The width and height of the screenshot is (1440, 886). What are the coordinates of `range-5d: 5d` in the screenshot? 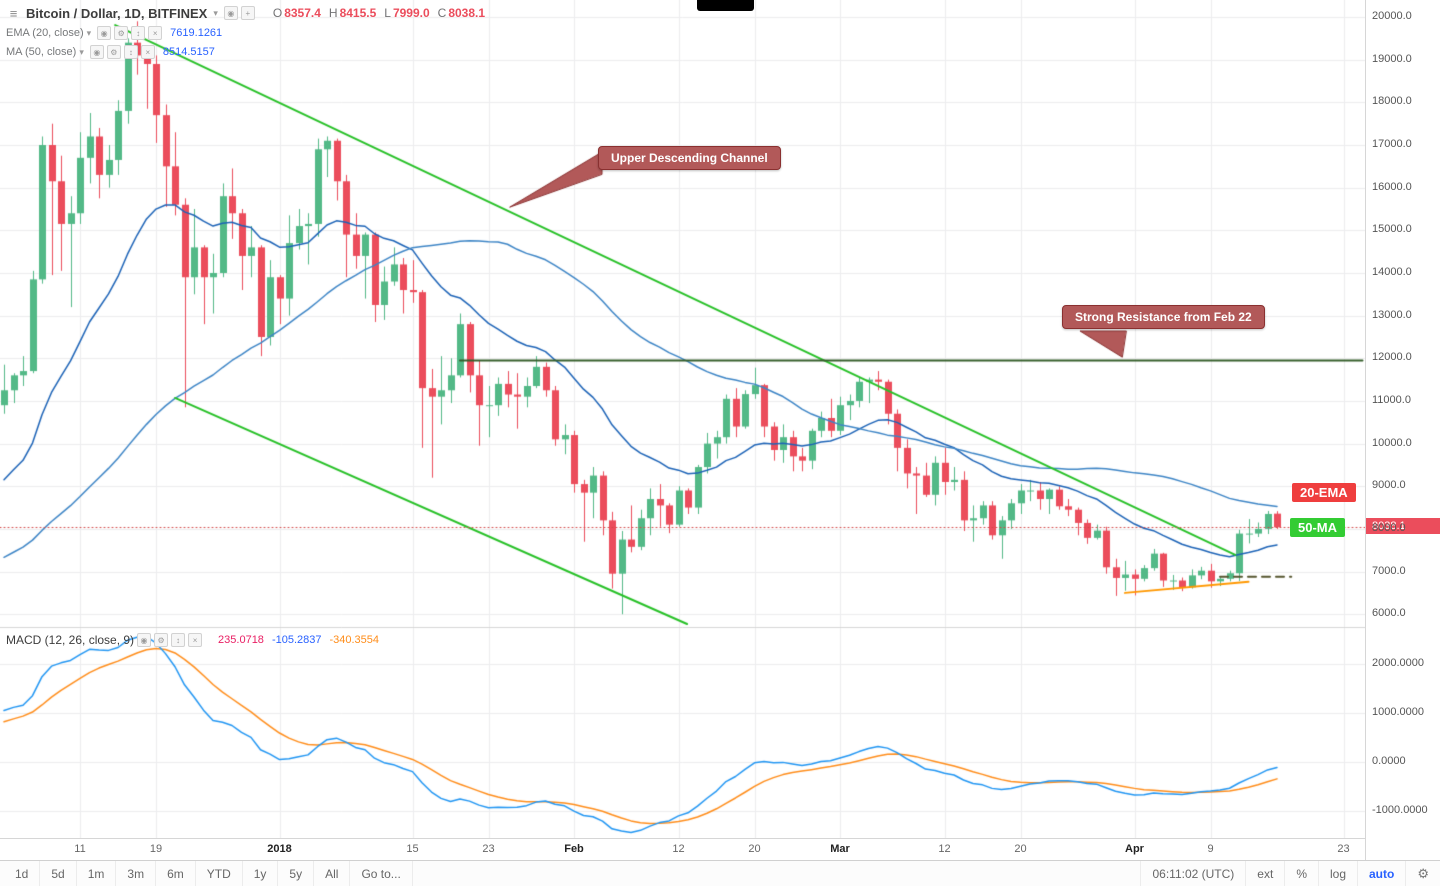 It's located at (58, 873).